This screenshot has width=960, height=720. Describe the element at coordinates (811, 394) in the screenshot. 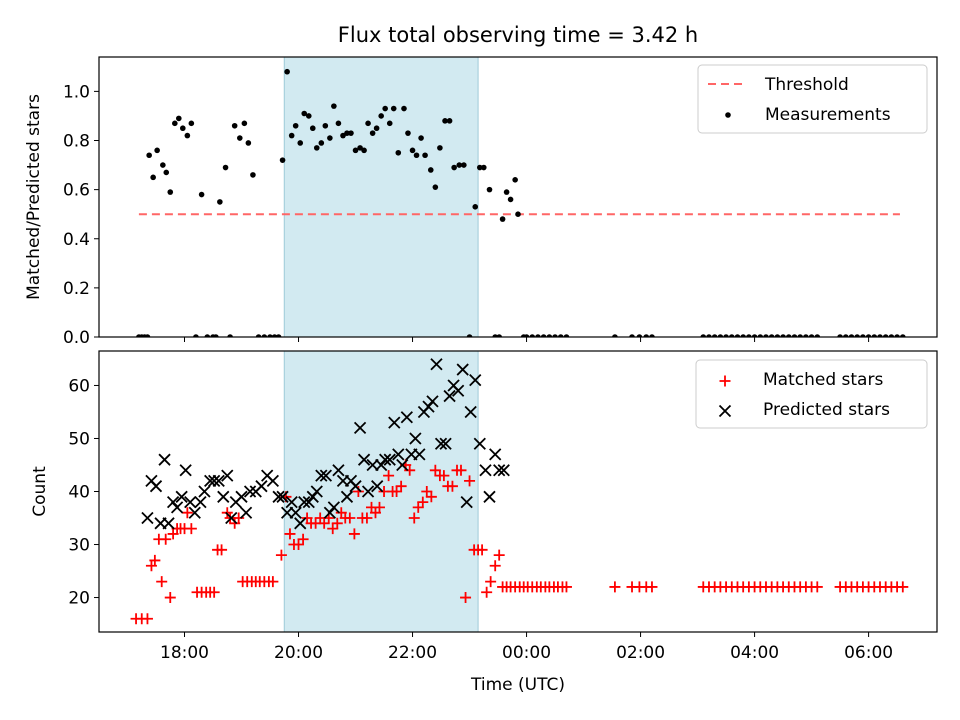

I see `legend-box` at that location.